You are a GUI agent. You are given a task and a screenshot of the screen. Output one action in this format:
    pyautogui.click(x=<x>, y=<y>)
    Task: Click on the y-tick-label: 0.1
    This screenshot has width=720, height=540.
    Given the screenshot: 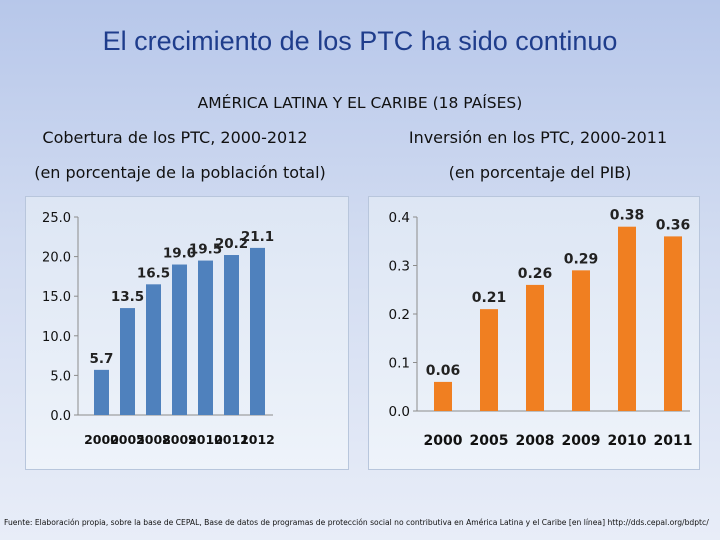 What is the action you would take?
    pyautogui.click(x=399, y=364)
    